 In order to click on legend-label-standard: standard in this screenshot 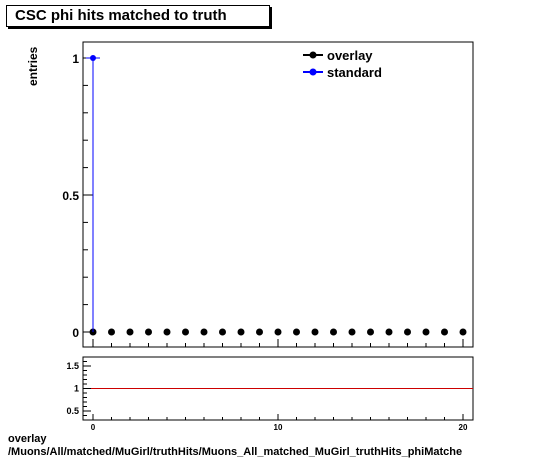, I will do `click(354, 72)`.